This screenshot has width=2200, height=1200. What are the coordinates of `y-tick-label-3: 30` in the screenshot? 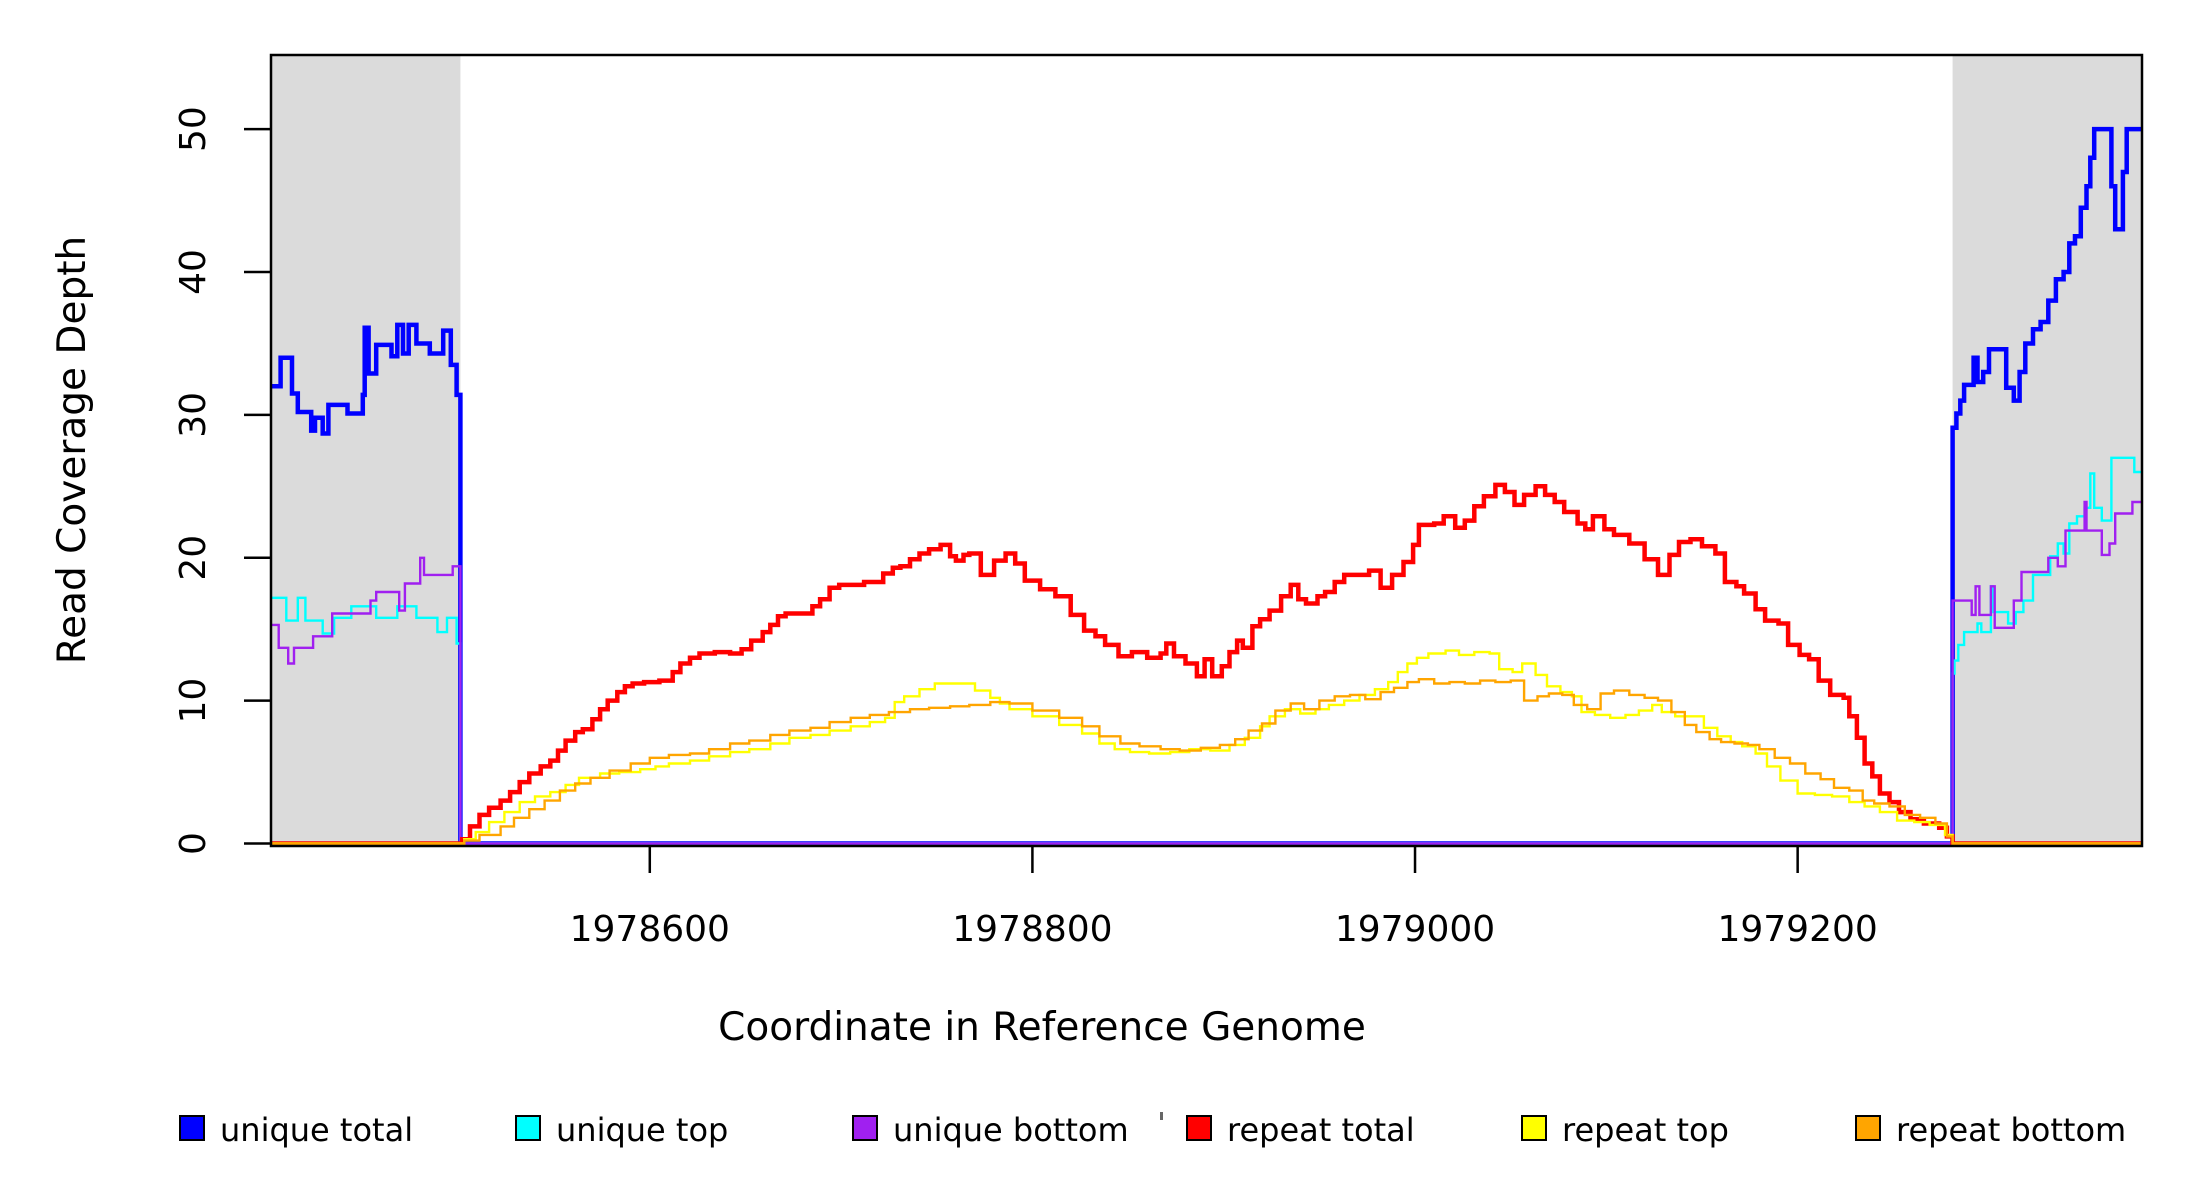 It's located at (193, 415).